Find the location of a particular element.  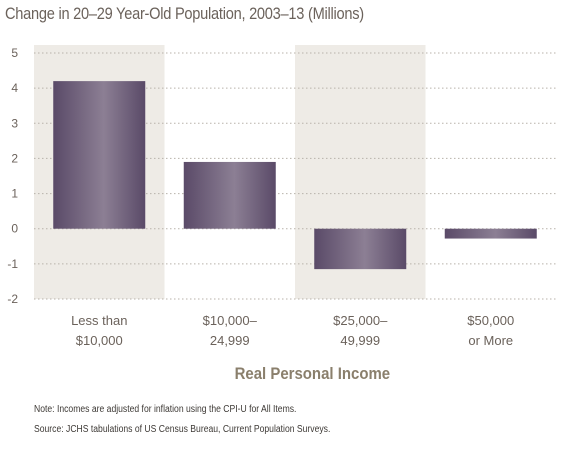

x-tick-label: 24,999 is located at coordinates (230, 340).